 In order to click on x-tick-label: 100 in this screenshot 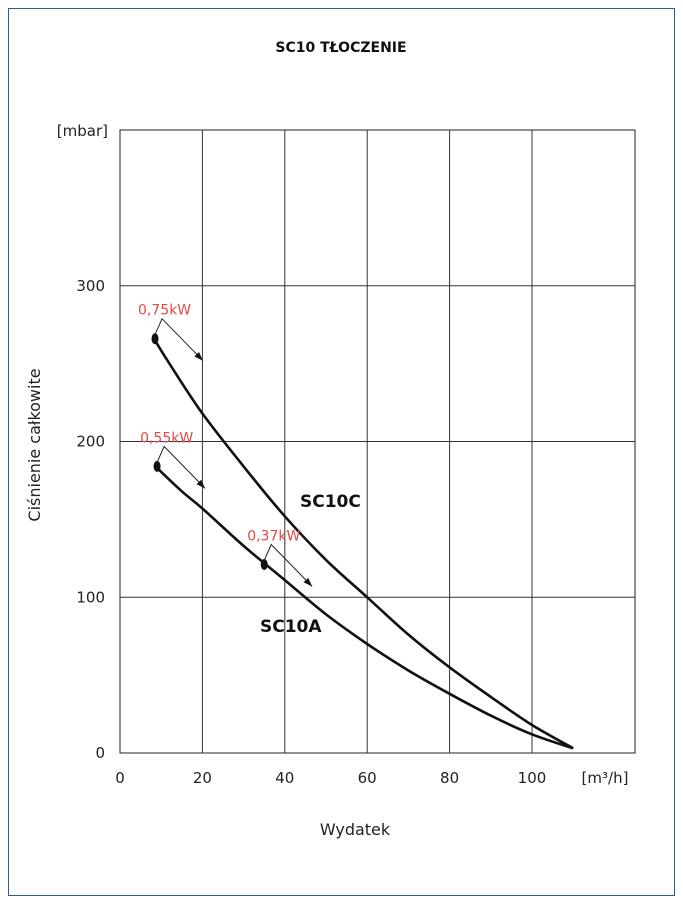, I will do `click(532, 778)`.